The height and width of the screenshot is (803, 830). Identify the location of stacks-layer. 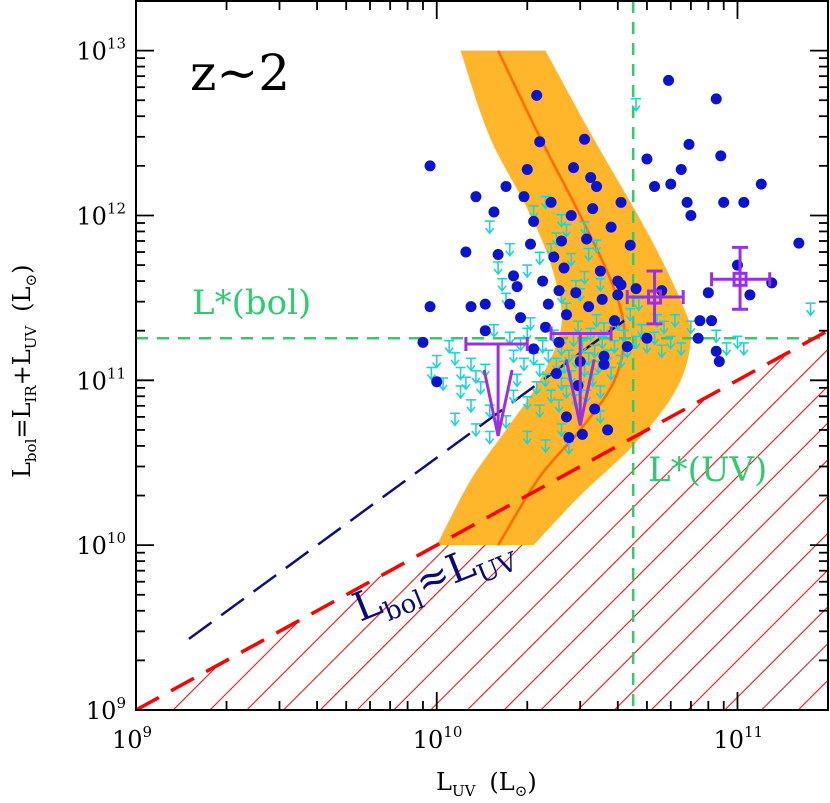
(618, 341).